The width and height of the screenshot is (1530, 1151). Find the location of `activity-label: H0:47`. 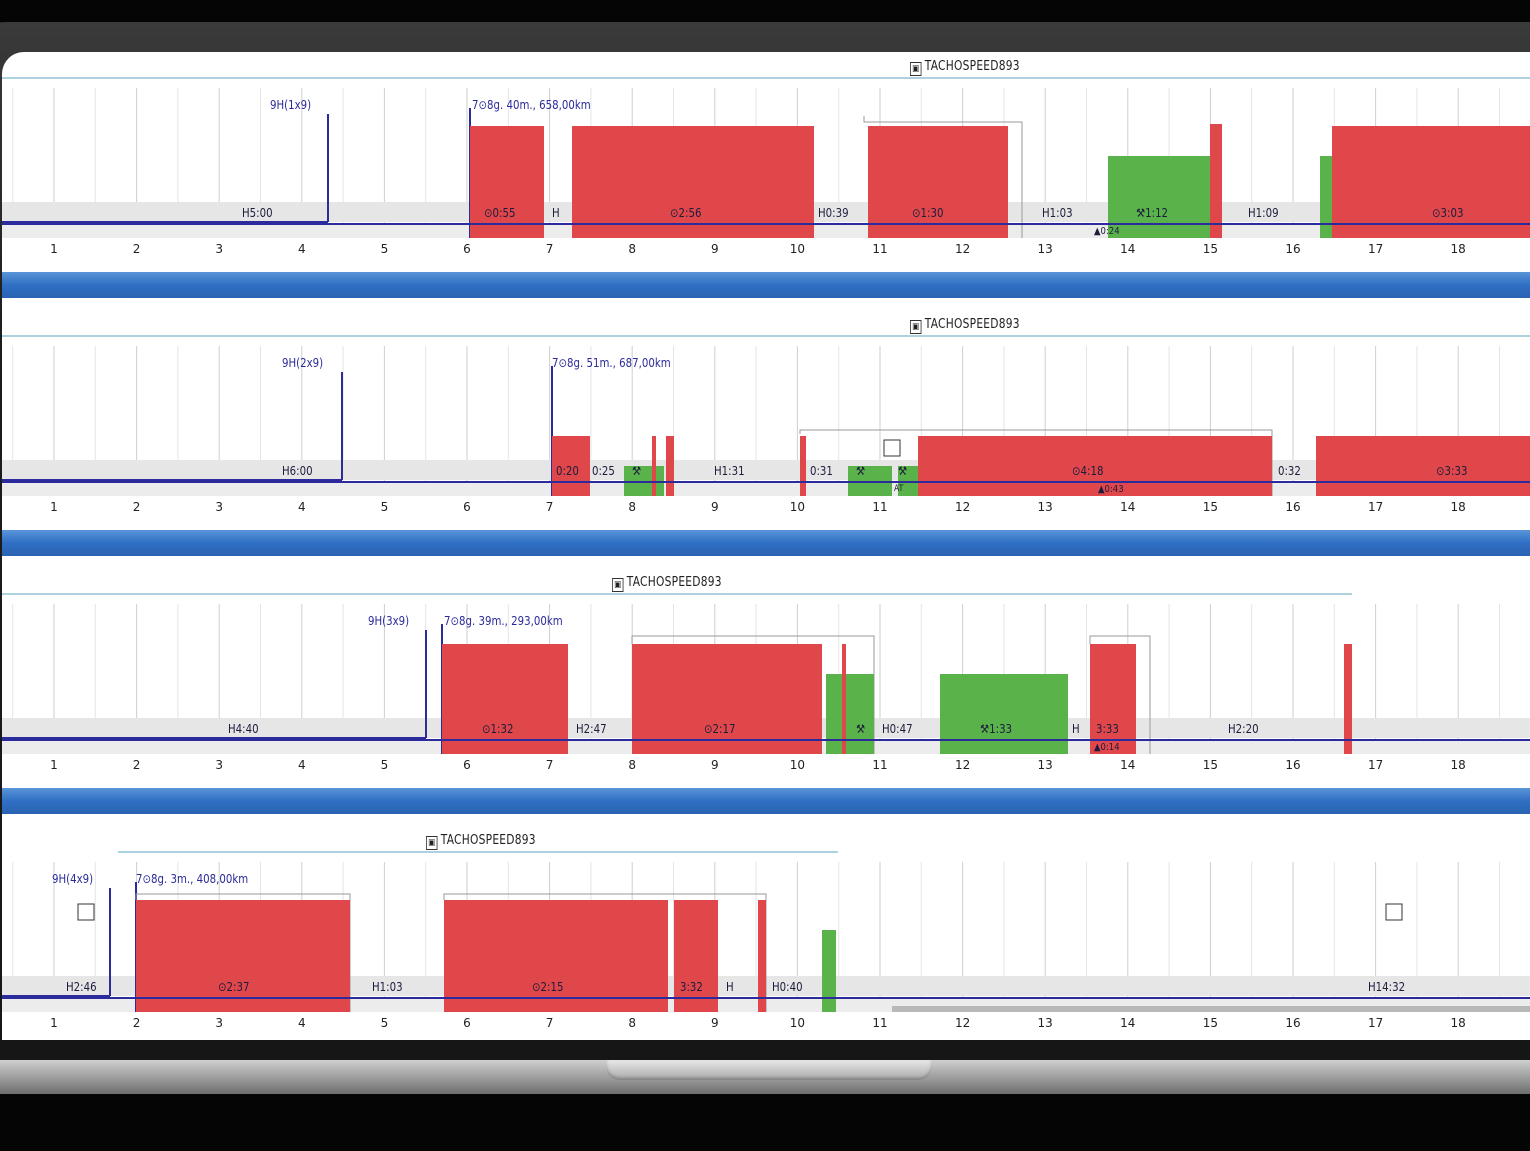

activity-label: H0:47 is located at coordinates (897, 729).